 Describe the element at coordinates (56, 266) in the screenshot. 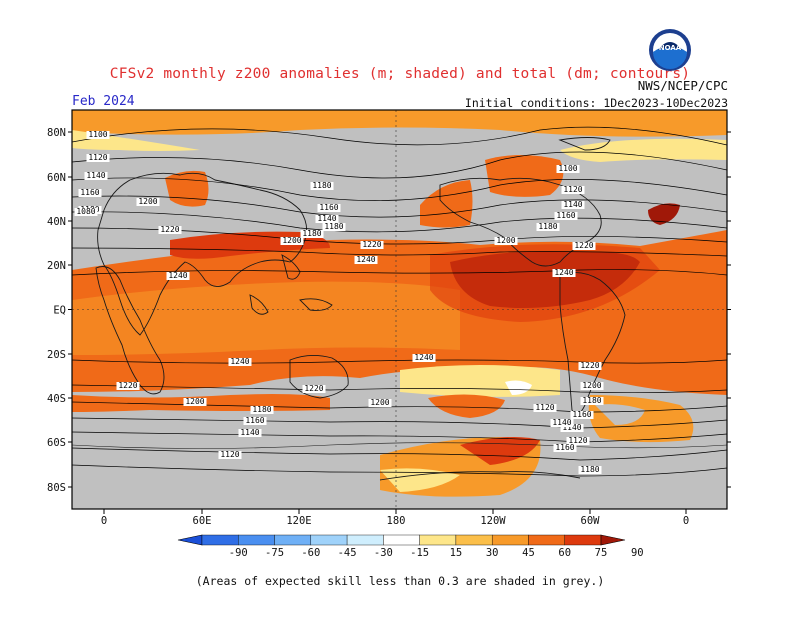

I see `lat-label: 20N` at that location.